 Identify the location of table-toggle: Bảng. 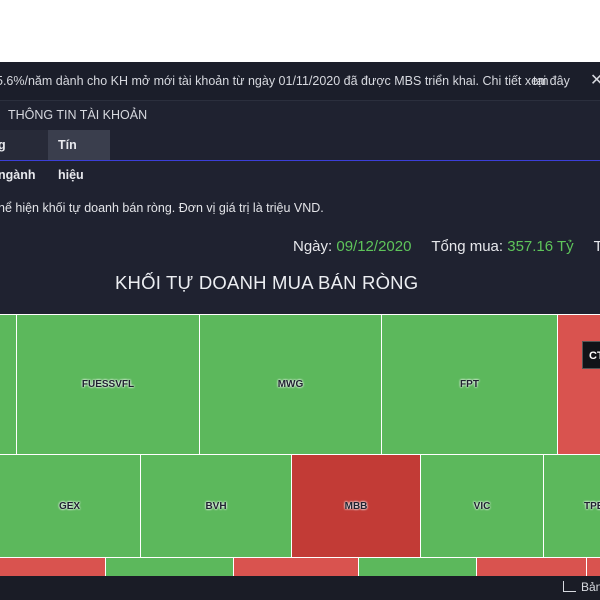
(581, 587).